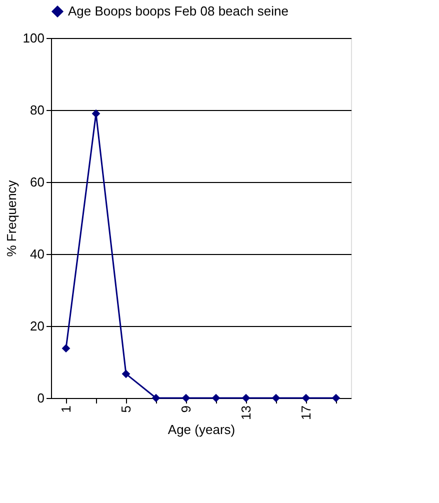 The width and height of the screenshot is (439, 503). I want to click on y-tick-label: 0, so click(40, 398).